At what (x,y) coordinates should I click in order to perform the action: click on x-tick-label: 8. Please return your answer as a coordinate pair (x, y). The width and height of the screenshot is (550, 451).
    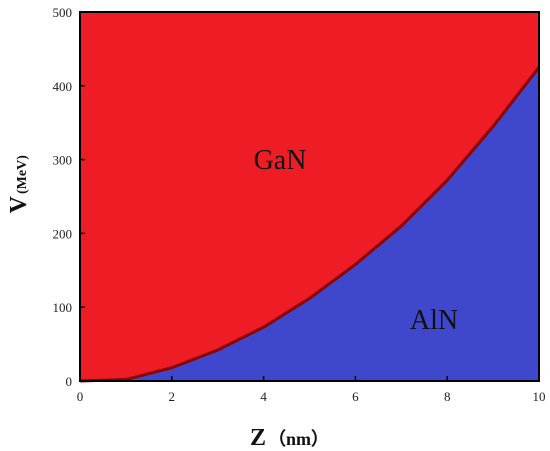
    Looking at the image, I should click on (447, 396).